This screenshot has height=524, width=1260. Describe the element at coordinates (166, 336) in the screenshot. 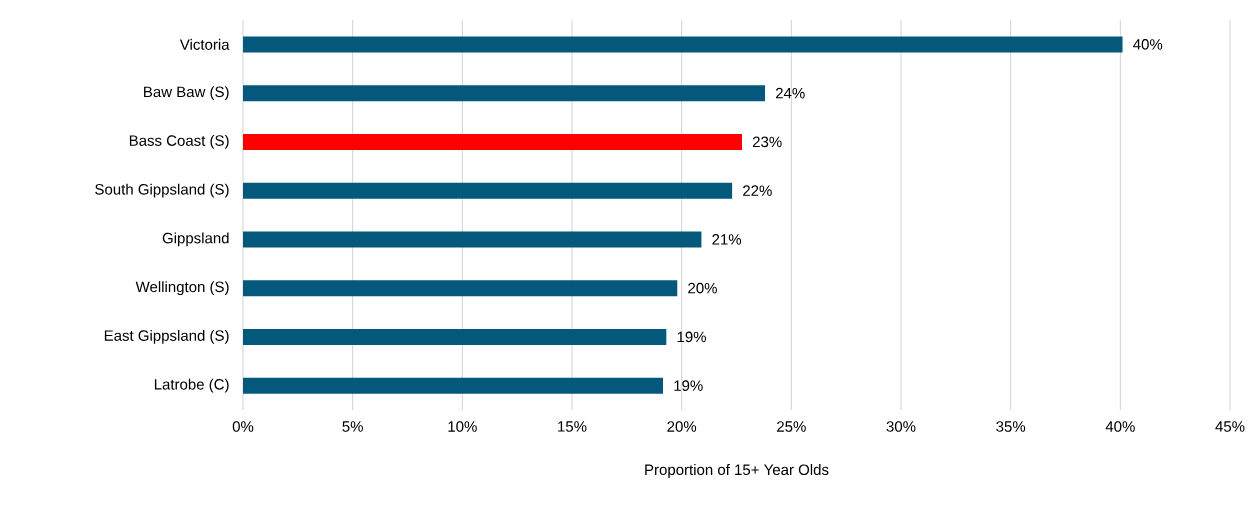

I see `y-tick-label: East Gippsland (S)` at that location.